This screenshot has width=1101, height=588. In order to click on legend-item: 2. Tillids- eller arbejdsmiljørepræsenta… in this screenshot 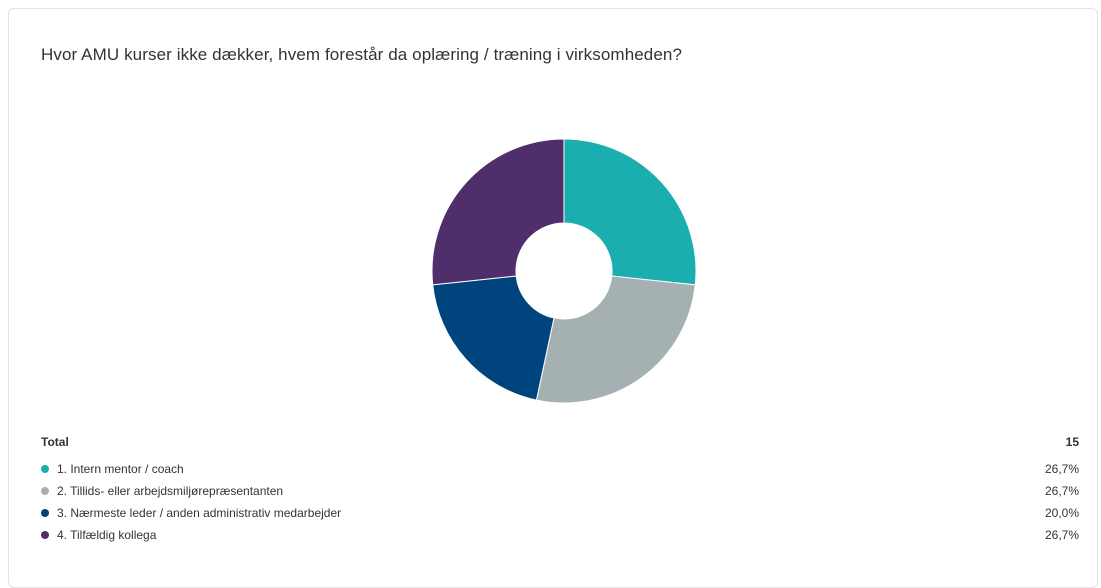, I will do `click(560, 491)`.